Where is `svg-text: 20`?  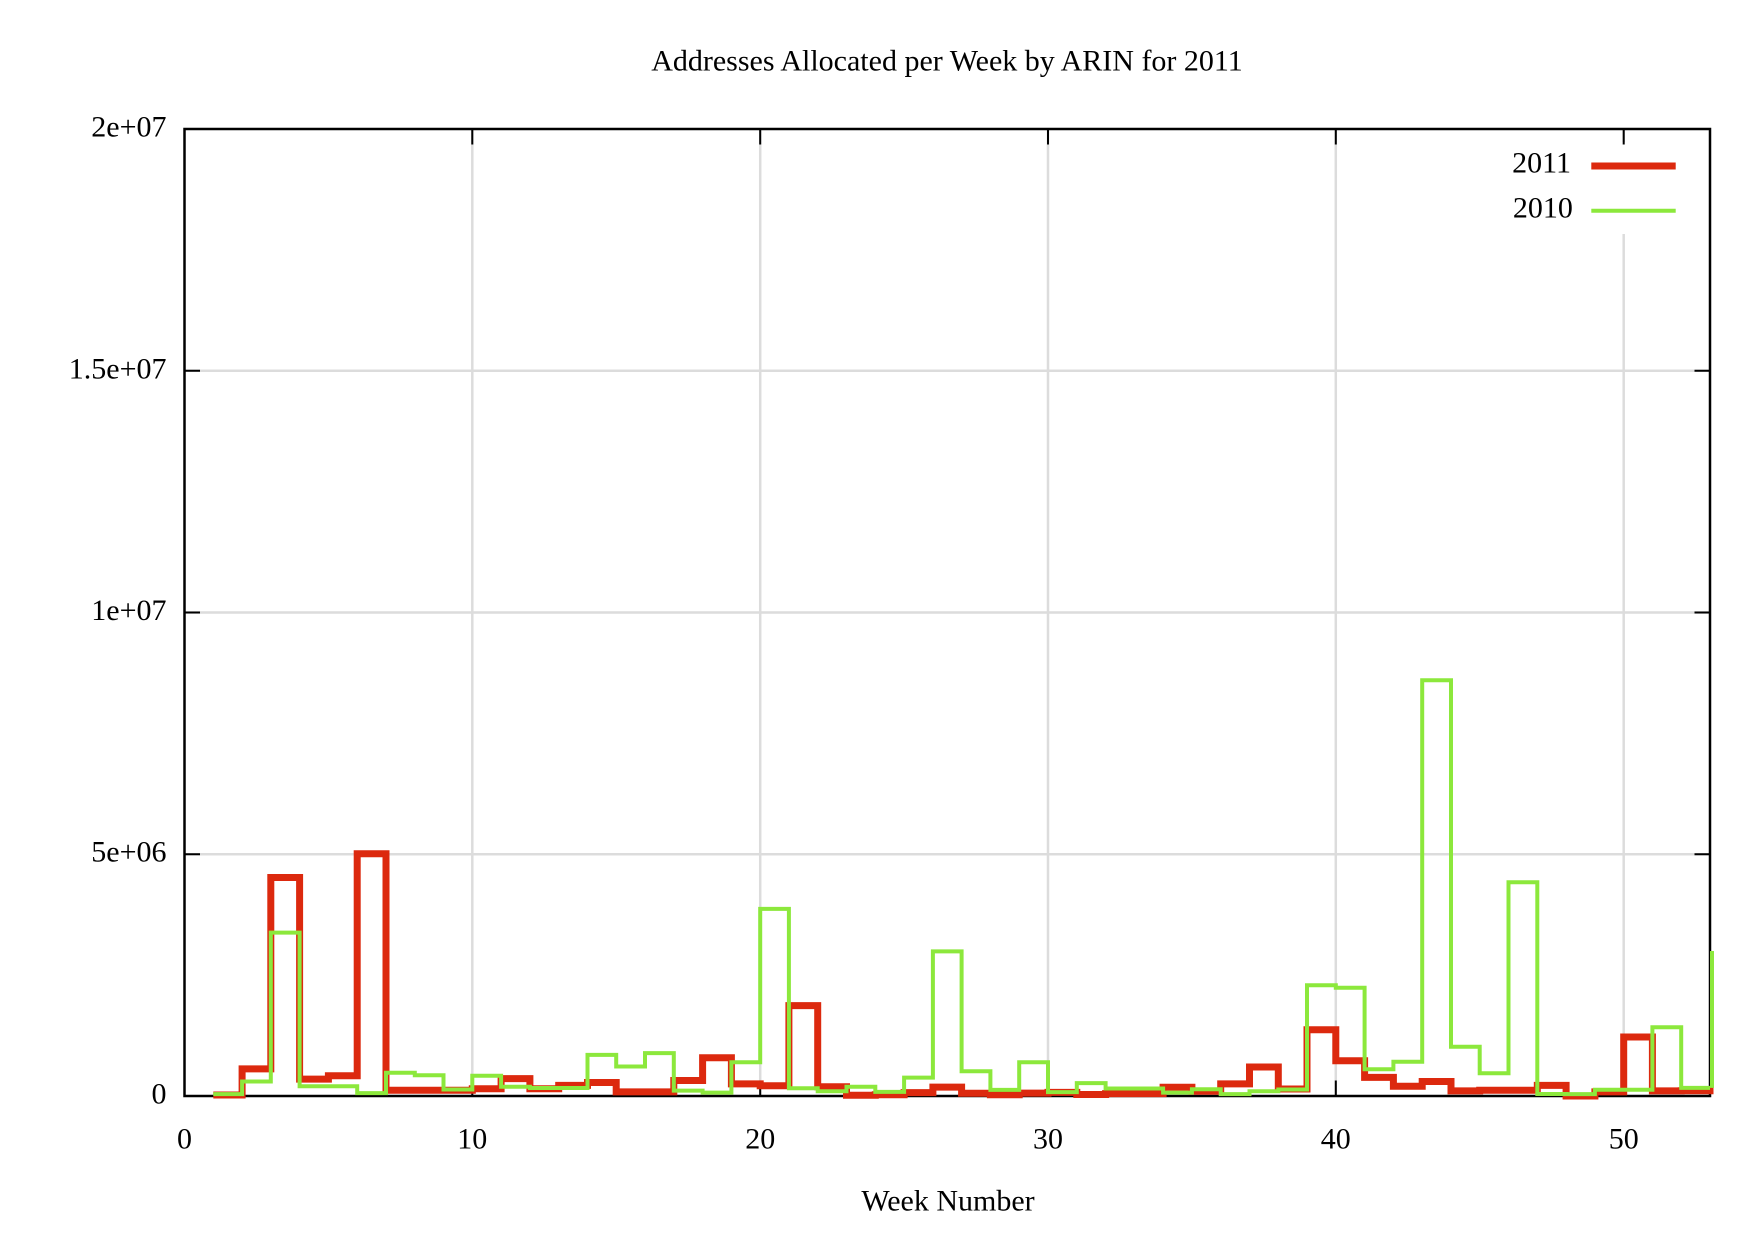 svg-text: 20 is located at coordinates (760, 1139).